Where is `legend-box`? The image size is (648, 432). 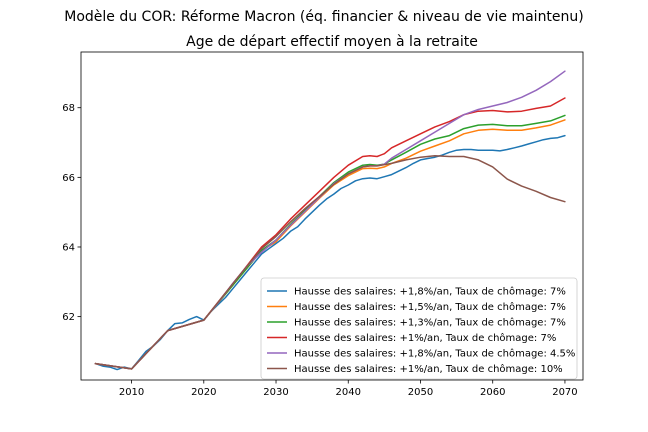 legend-box is located at coordinates (419, 328).